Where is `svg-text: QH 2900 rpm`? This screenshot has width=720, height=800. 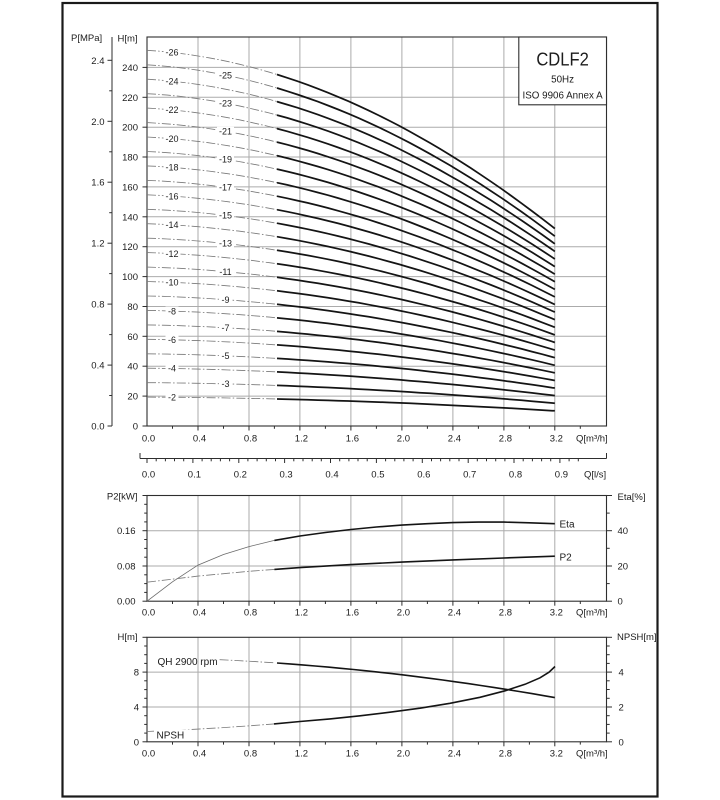
svg-text: QH 2900 rpm is located at coordinates (188, 662).